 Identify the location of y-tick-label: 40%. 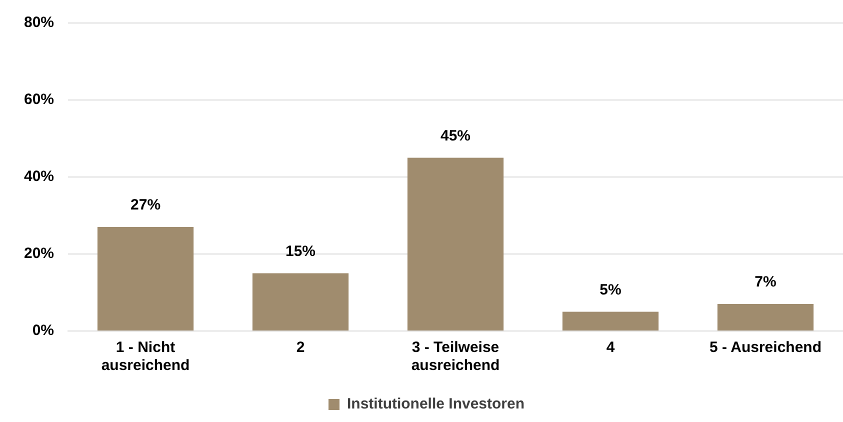
(39, 177).